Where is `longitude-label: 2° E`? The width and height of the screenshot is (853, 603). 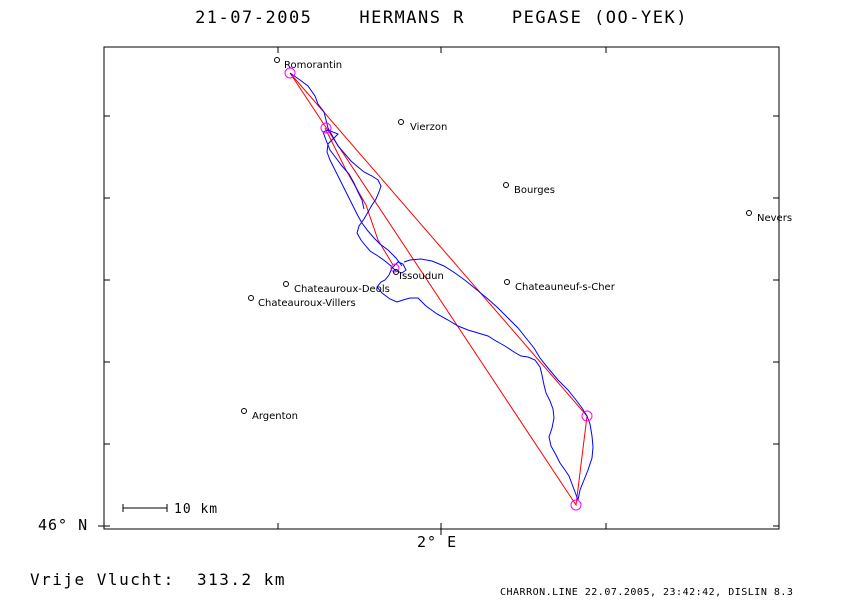 longitude-label: 2° E is located at coordinates (437, 542).